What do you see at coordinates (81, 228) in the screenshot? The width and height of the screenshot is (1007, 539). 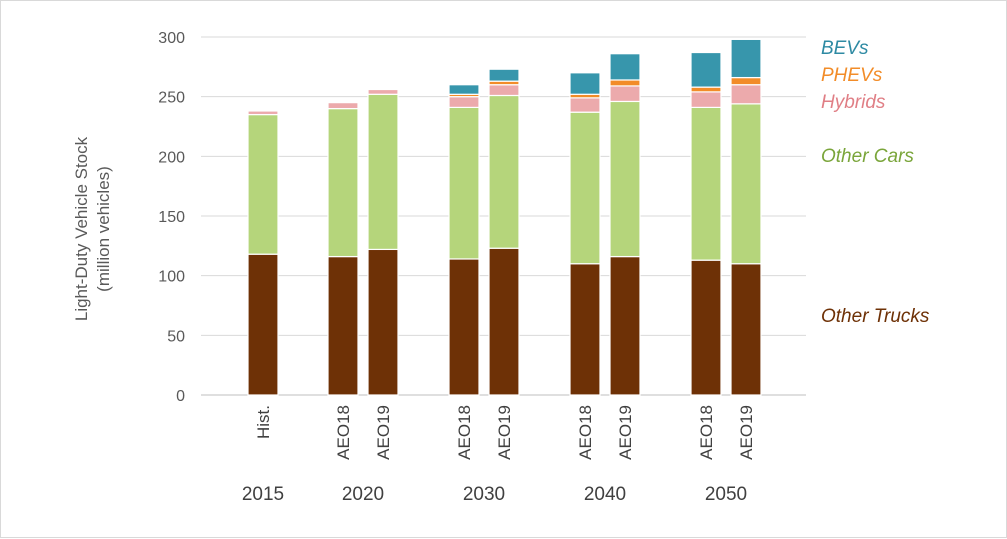 I see `y-axis-title: Light-Duty Vehicle Stock` at bounding box center [81, 228].